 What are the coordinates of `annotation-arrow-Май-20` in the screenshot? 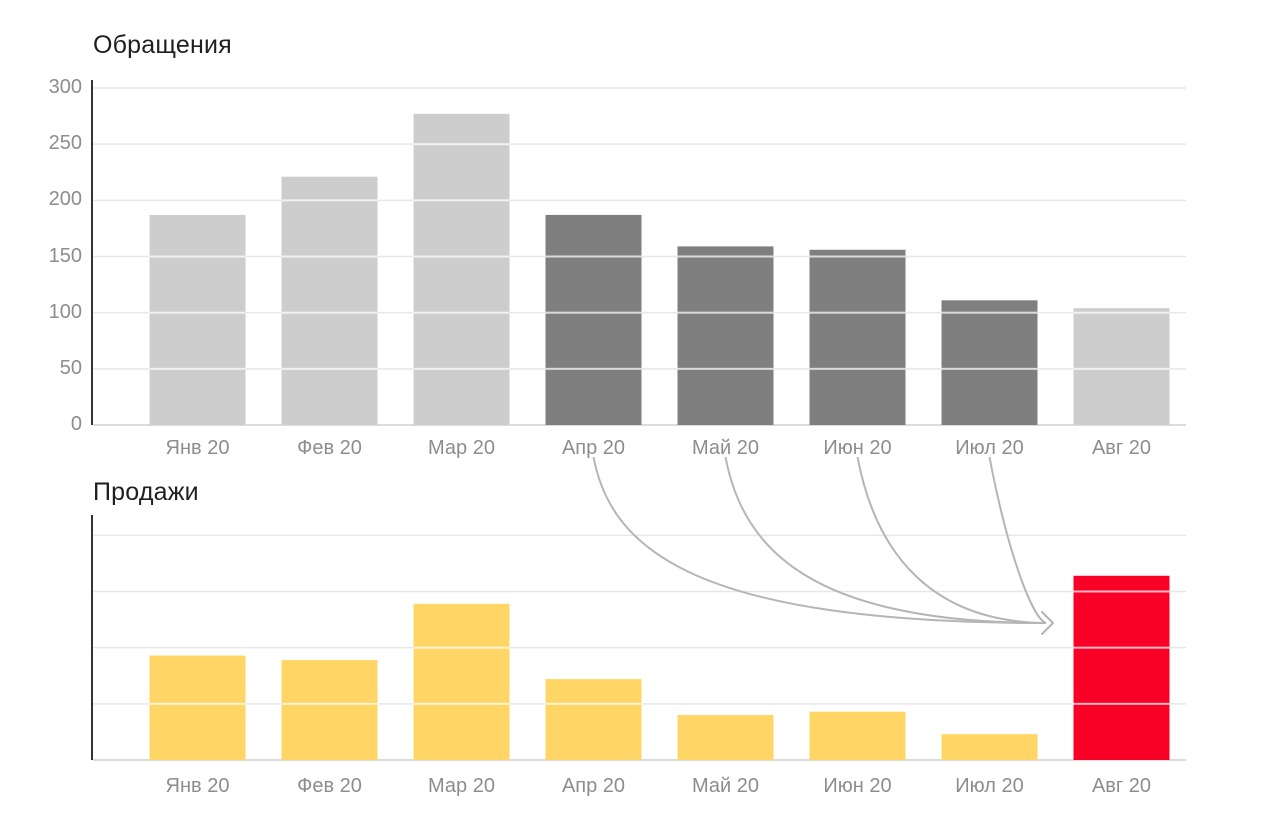 It's located at (885, 540).